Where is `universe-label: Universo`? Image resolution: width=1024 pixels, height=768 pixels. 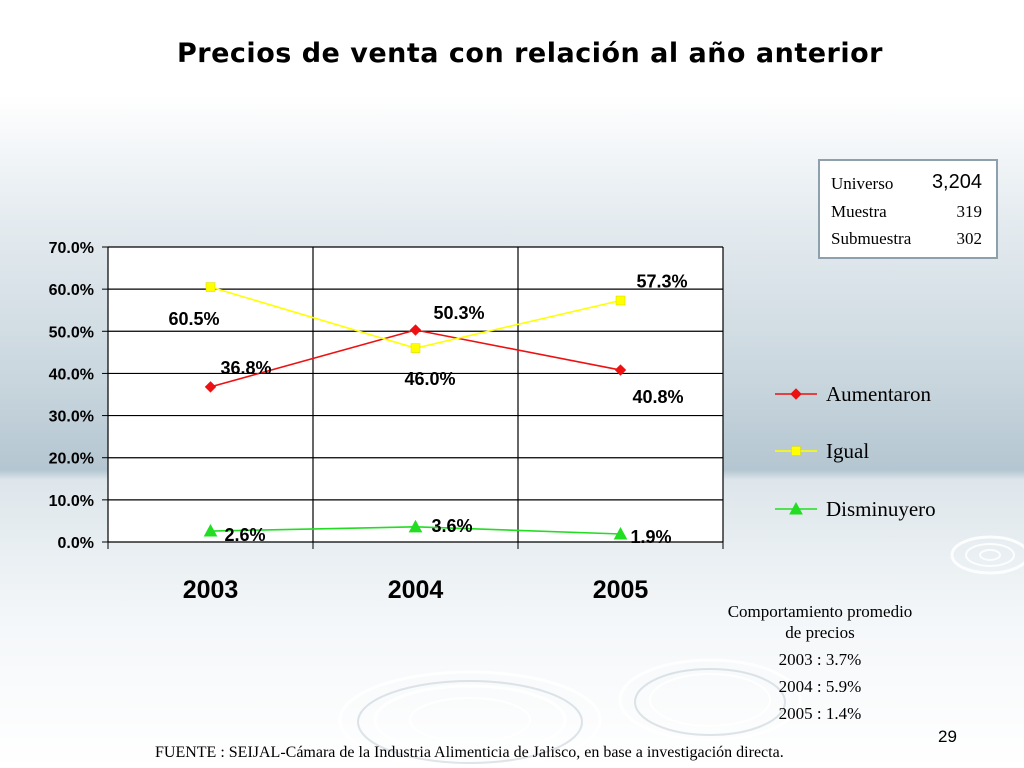
universe-label: Universo is located at coordinates (862, 183).